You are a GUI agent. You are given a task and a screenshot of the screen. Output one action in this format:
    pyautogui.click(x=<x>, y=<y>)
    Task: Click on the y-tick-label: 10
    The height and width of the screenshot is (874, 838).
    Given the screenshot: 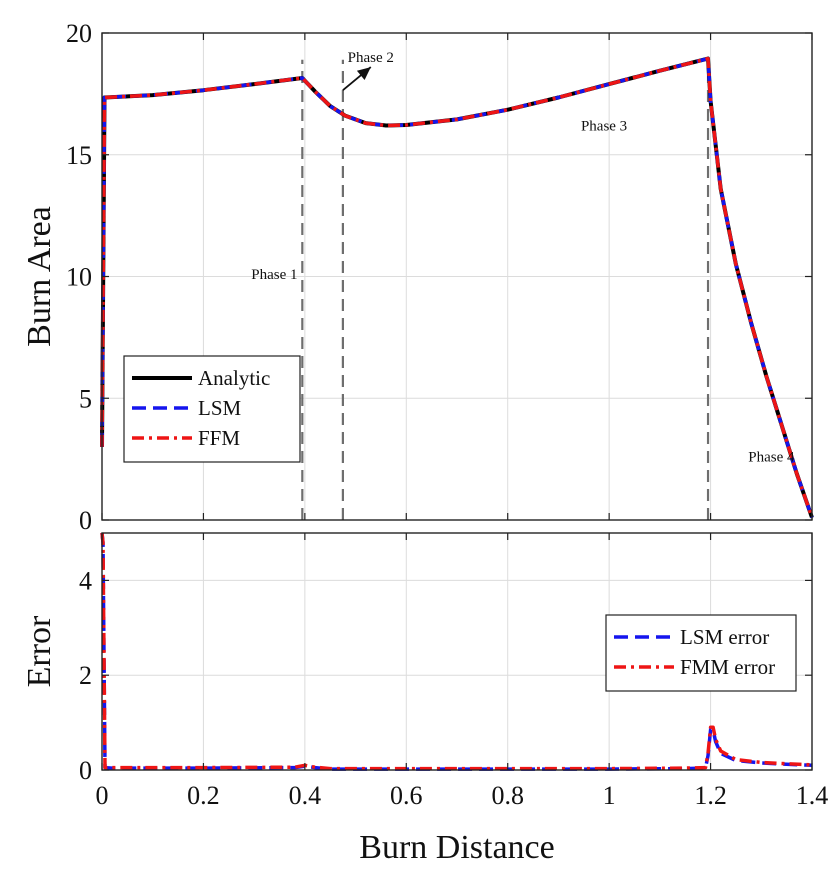 What is the action you would take?
    pyautogui.click(x=79, y=277)
    